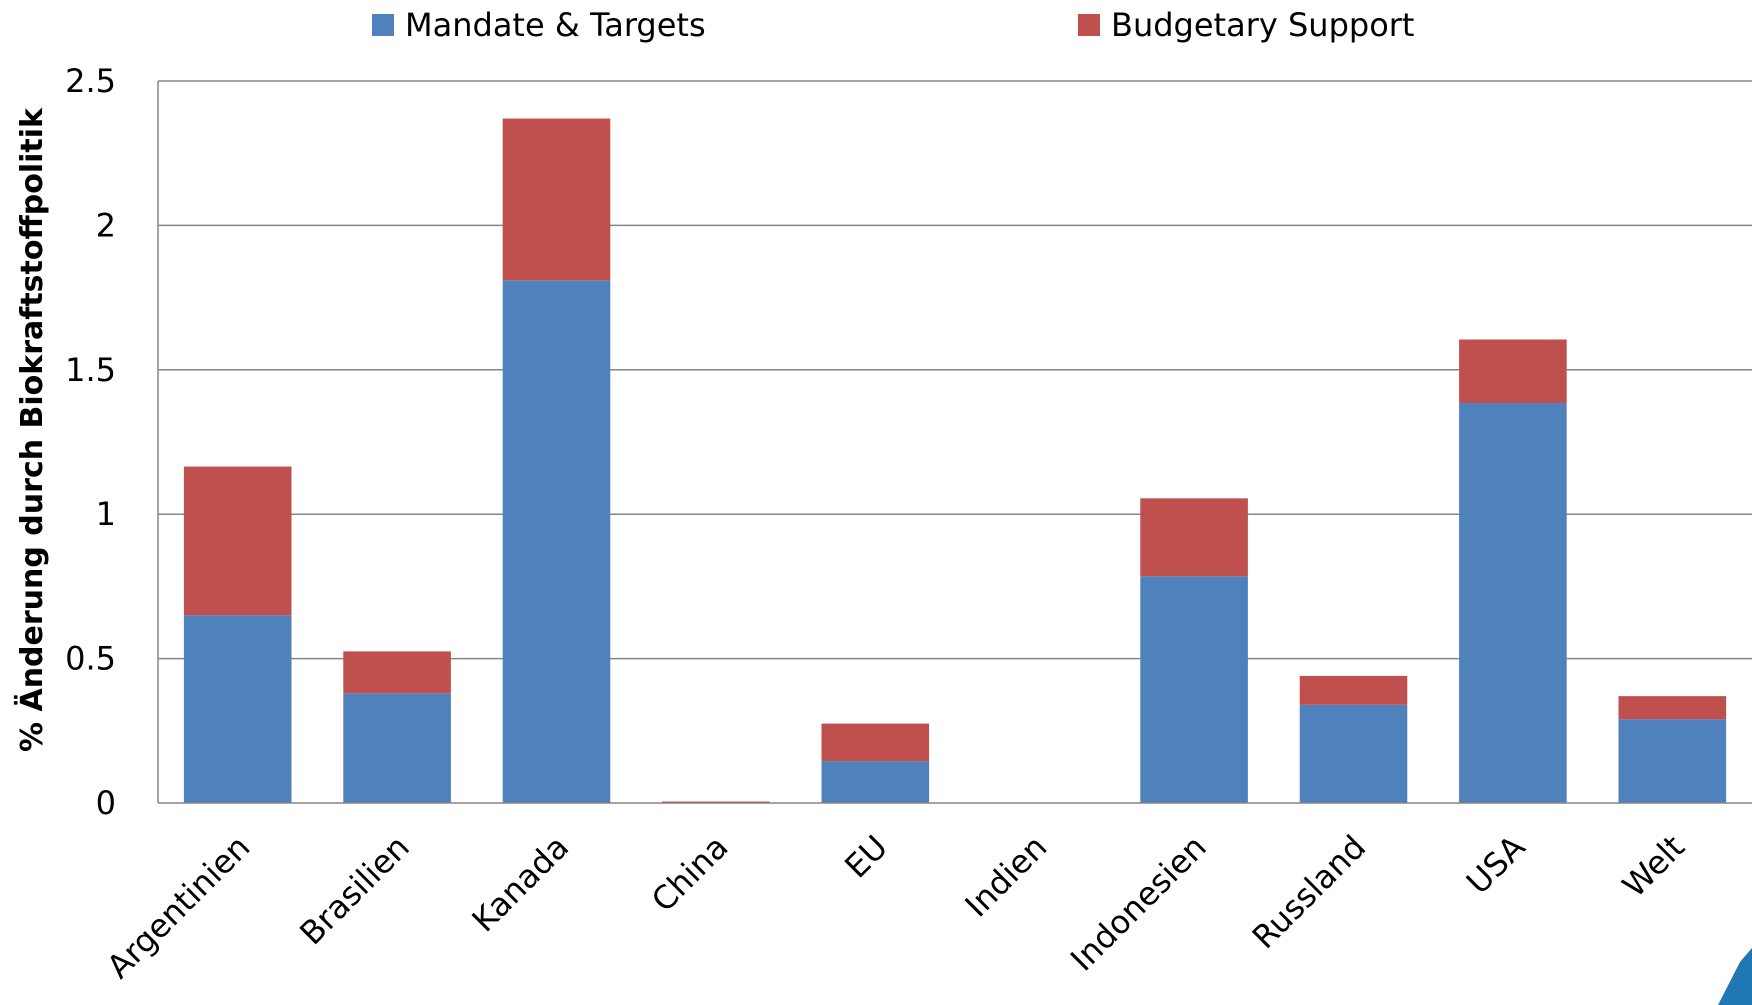 This screenshot has width=1752, height=1005. Describe the element at coordinates (690, 874) in the screenshot. I see `x-tick-label: China` at that location.